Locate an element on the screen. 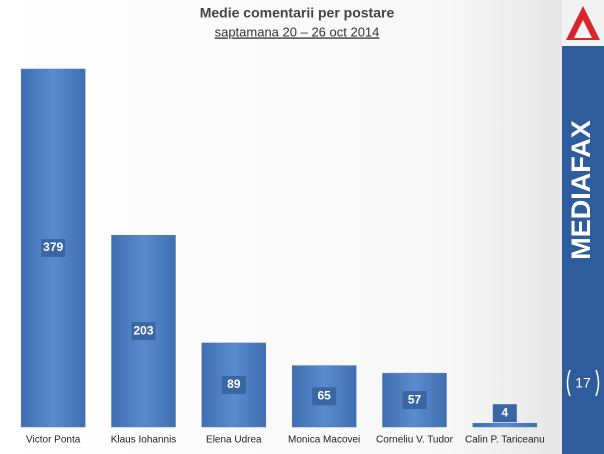 This screenshot has height=454, width=604. logo-inner is located at coordinates (583, 29).